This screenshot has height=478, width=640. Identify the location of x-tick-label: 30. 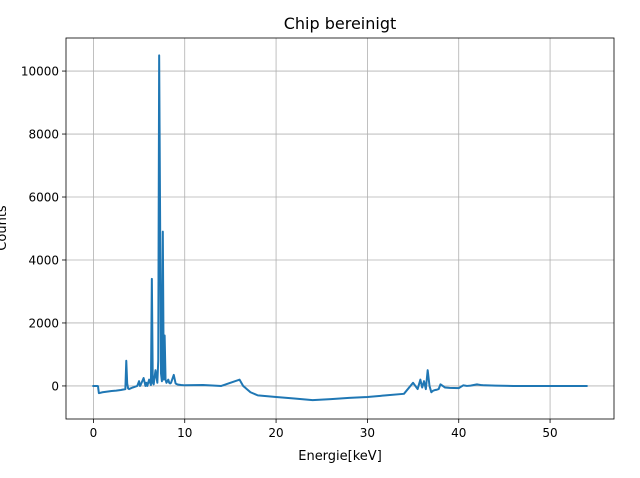
(367, 433).